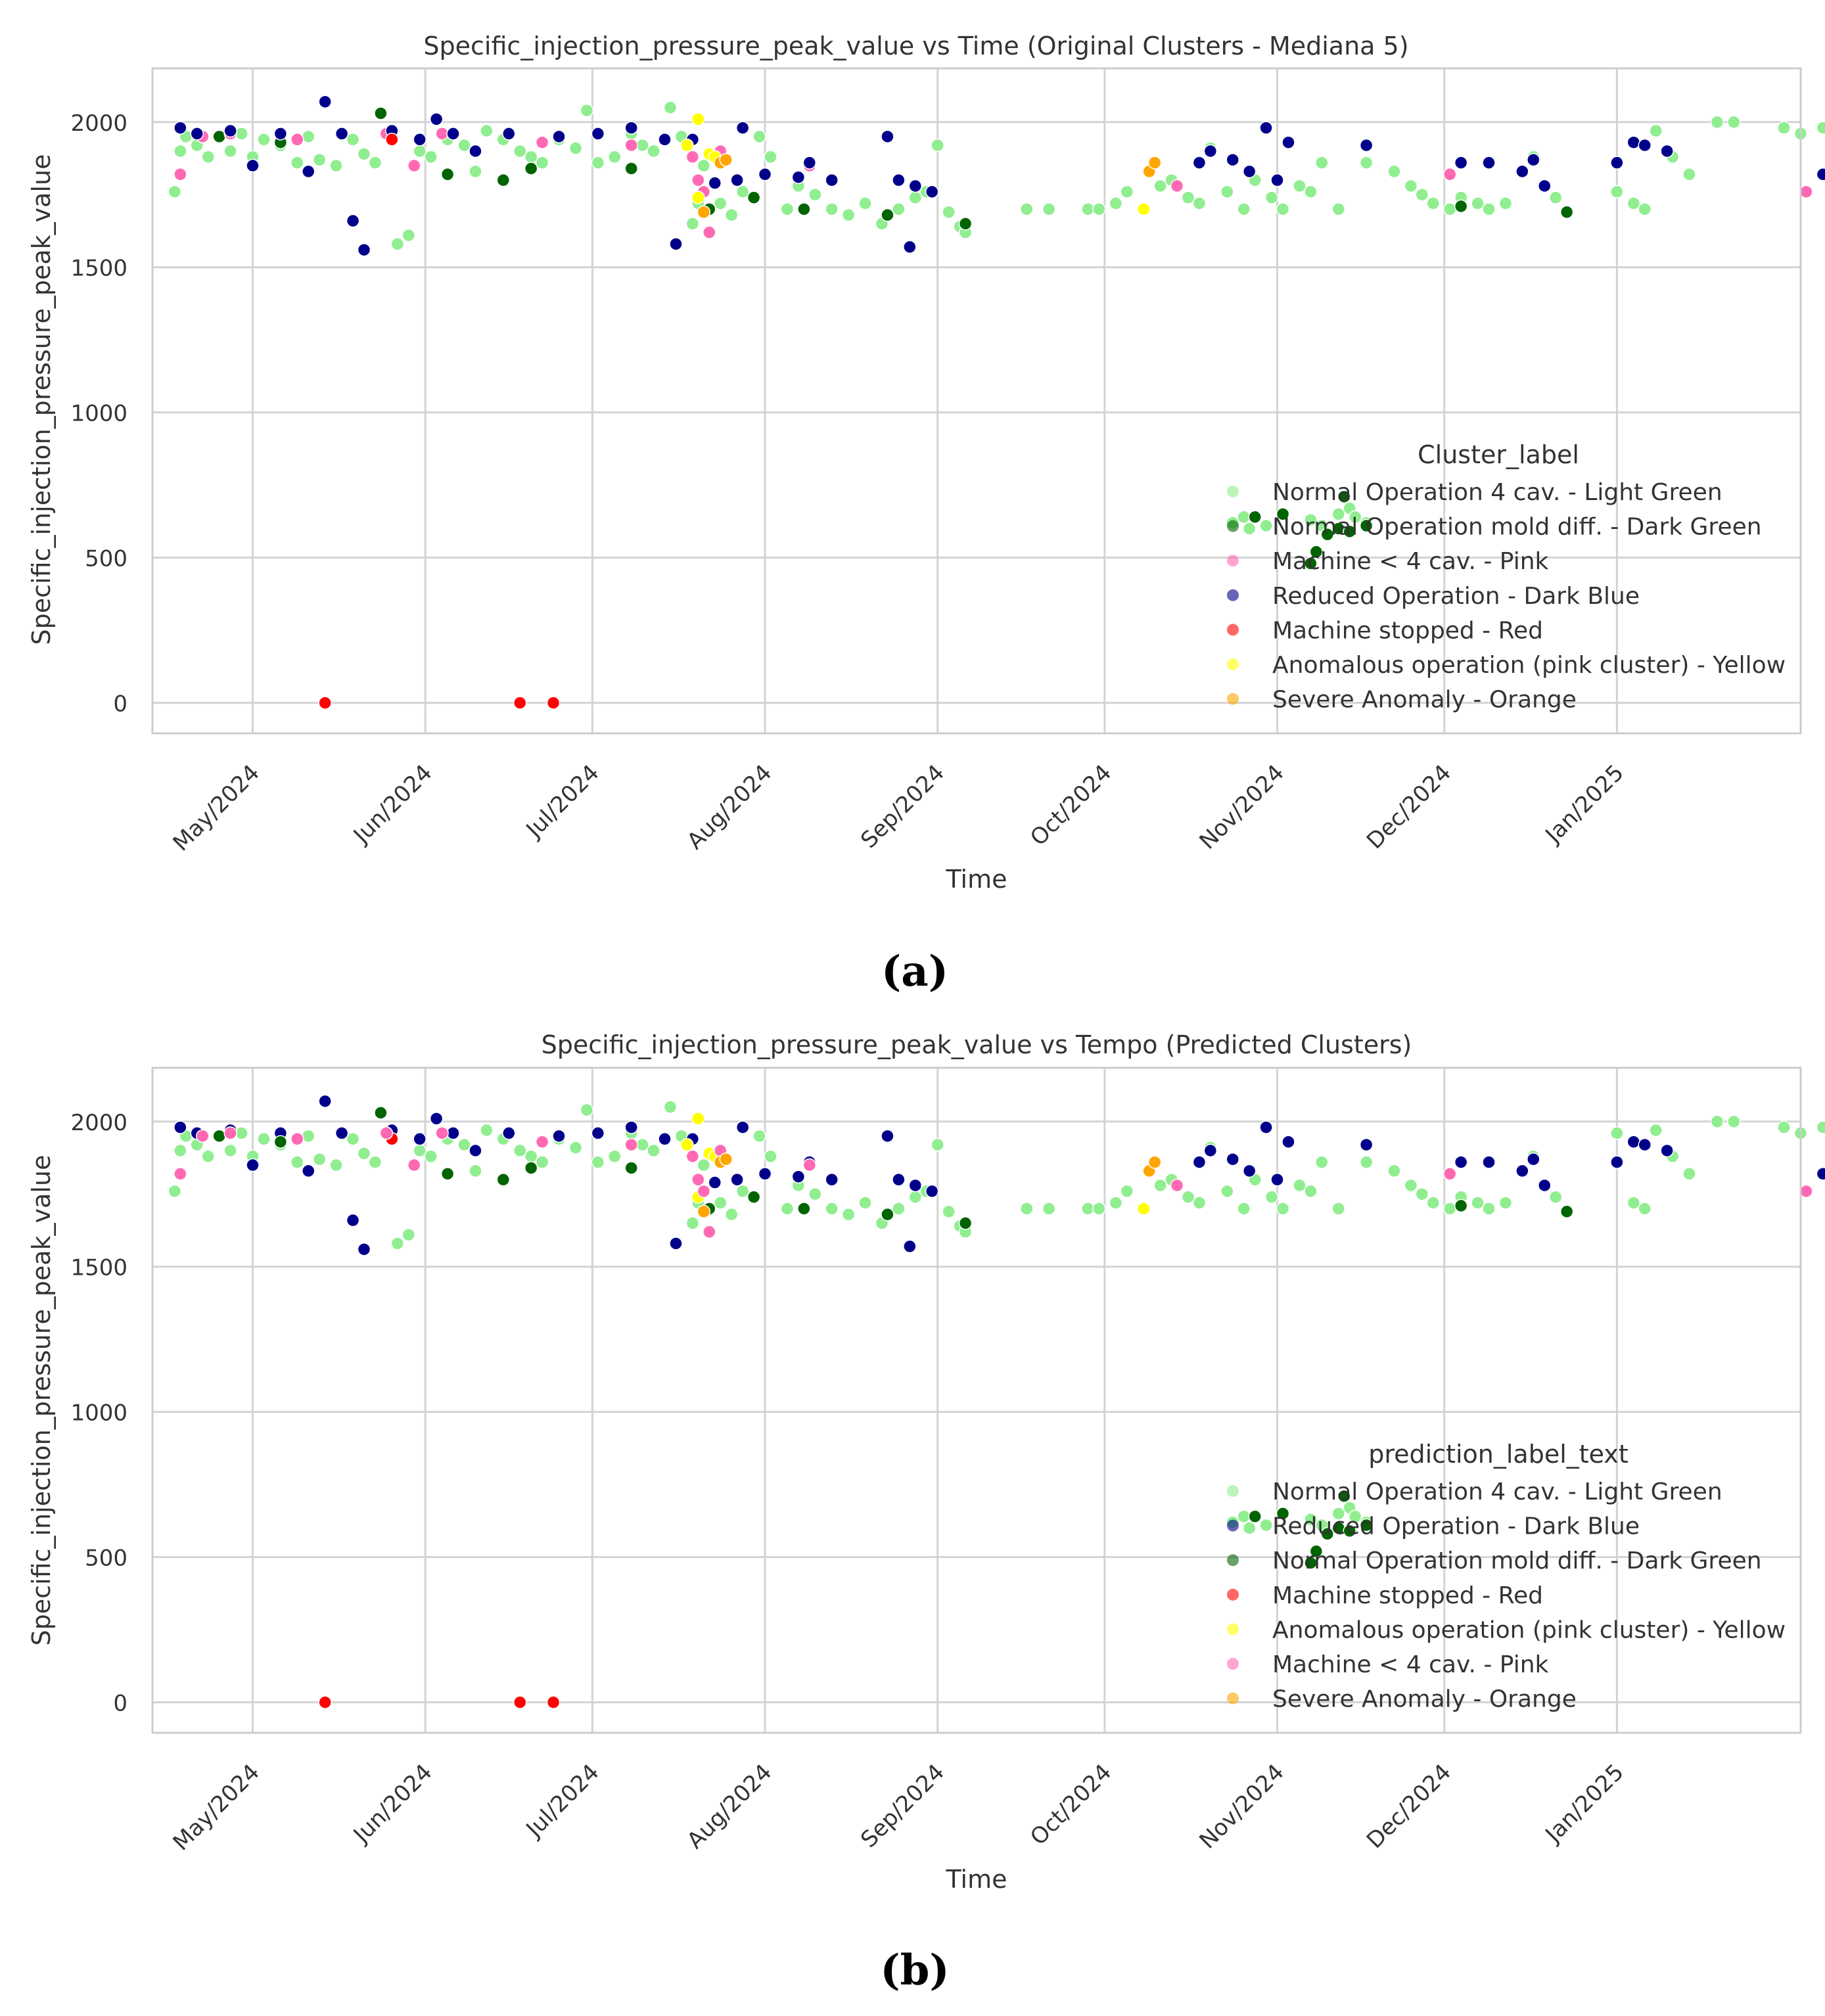 This screenshot has width=1825, height=2016. I want to click on x-axis-label: Time, so click(976, 1879).